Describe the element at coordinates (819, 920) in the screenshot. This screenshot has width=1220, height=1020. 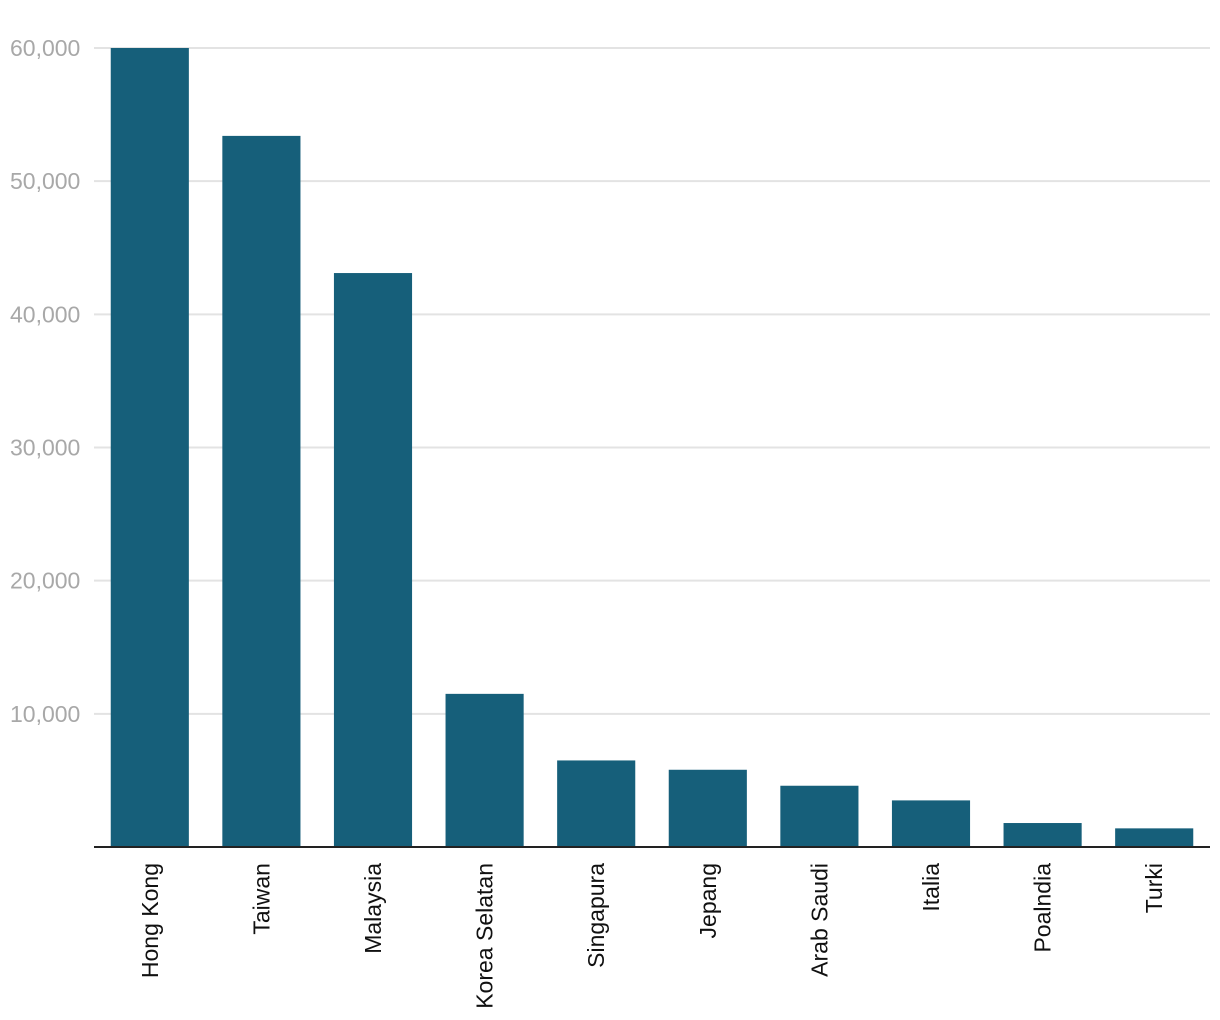
I see `x-tick-label: Arab Saudi` at that location.